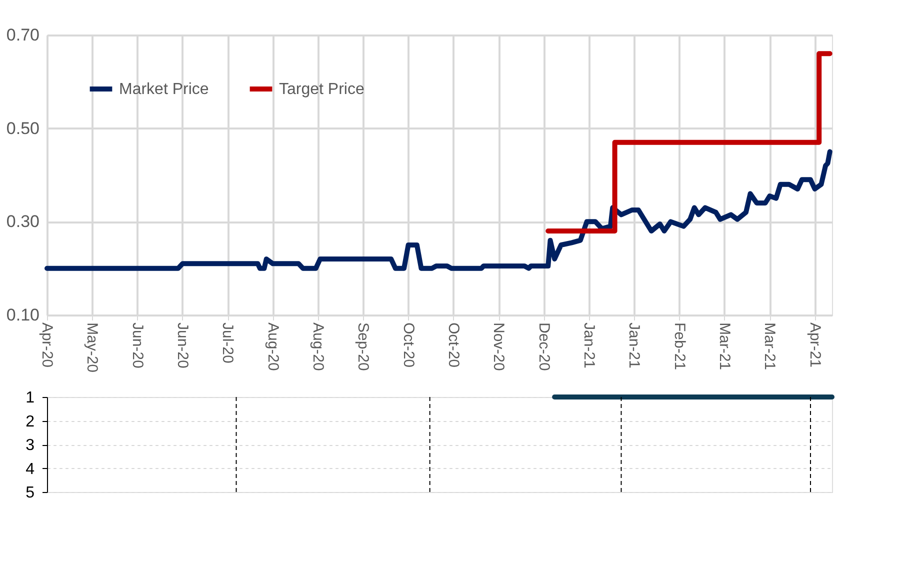 This screenshot has width=912, height=576. I want to click on y-tick-label: 0.10, so click(23, 315).